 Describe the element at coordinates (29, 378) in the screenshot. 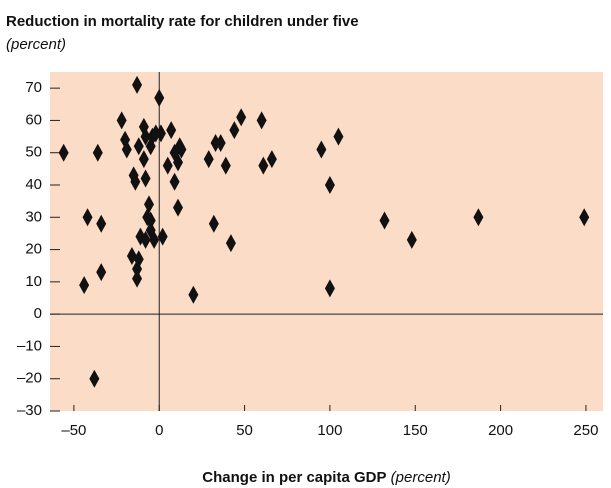

I see `y-tick-label: –20` at that location.